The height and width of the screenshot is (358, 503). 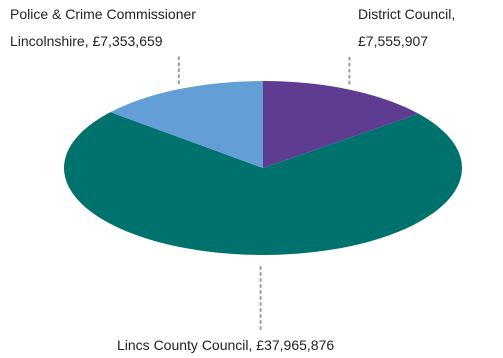 What do you see at coordinates (186, 124) in the screenshot?
I see `pie-slice-police-crime-commissioner` at bounding box center [186, 124].